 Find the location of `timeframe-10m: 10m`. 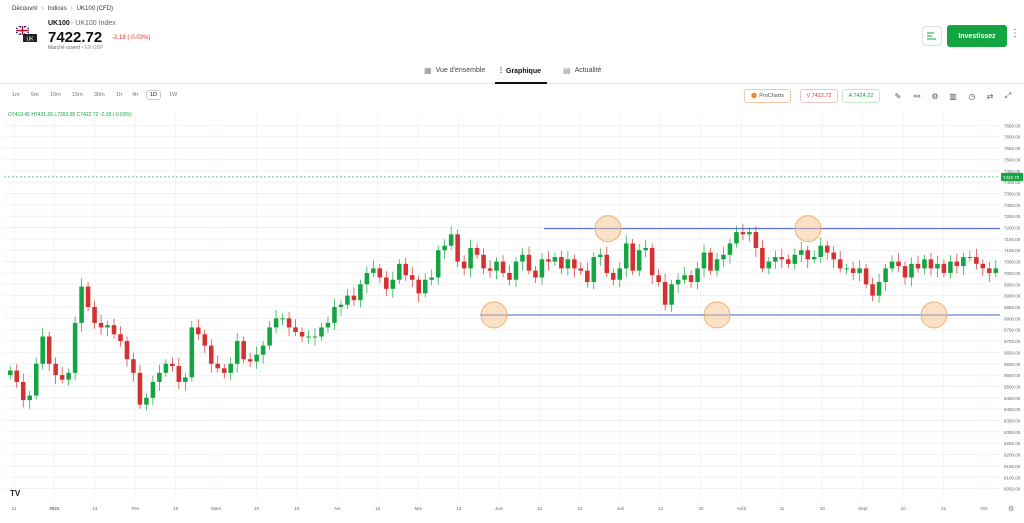

timeframe-10m: 10m is located at coordinates (55, 95).